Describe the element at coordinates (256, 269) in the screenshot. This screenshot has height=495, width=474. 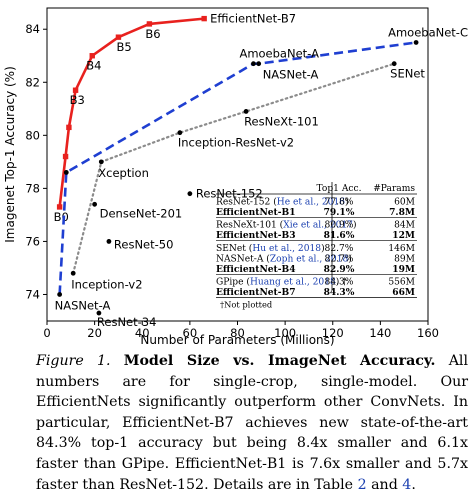
I see `table-row-model: EfficientNet-B4` at that location.